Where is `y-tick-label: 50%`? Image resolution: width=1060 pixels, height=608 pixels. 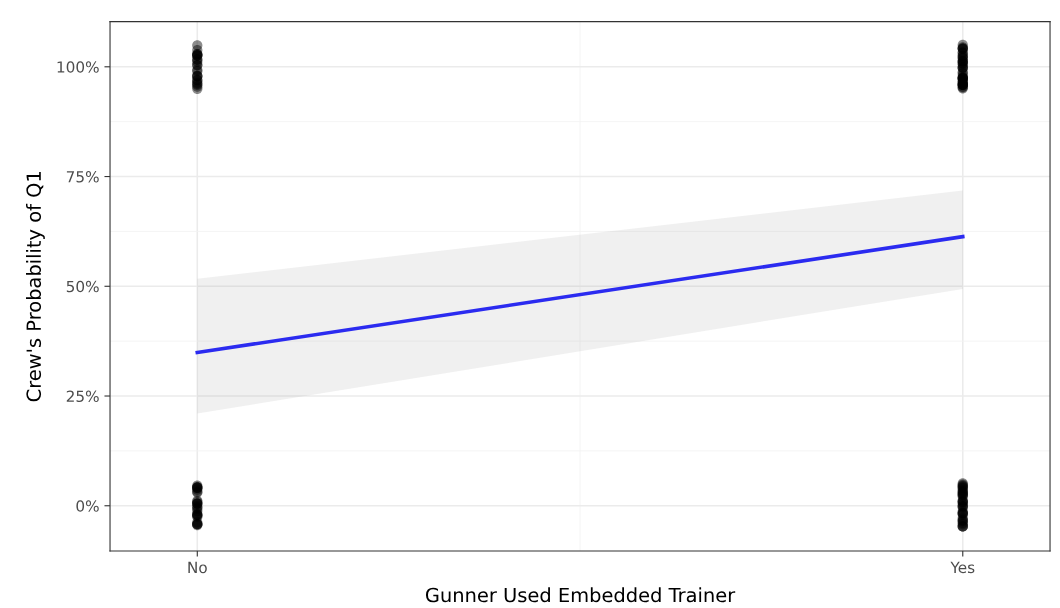 y-tick-label: 50% is located at coordinates (82, 286).